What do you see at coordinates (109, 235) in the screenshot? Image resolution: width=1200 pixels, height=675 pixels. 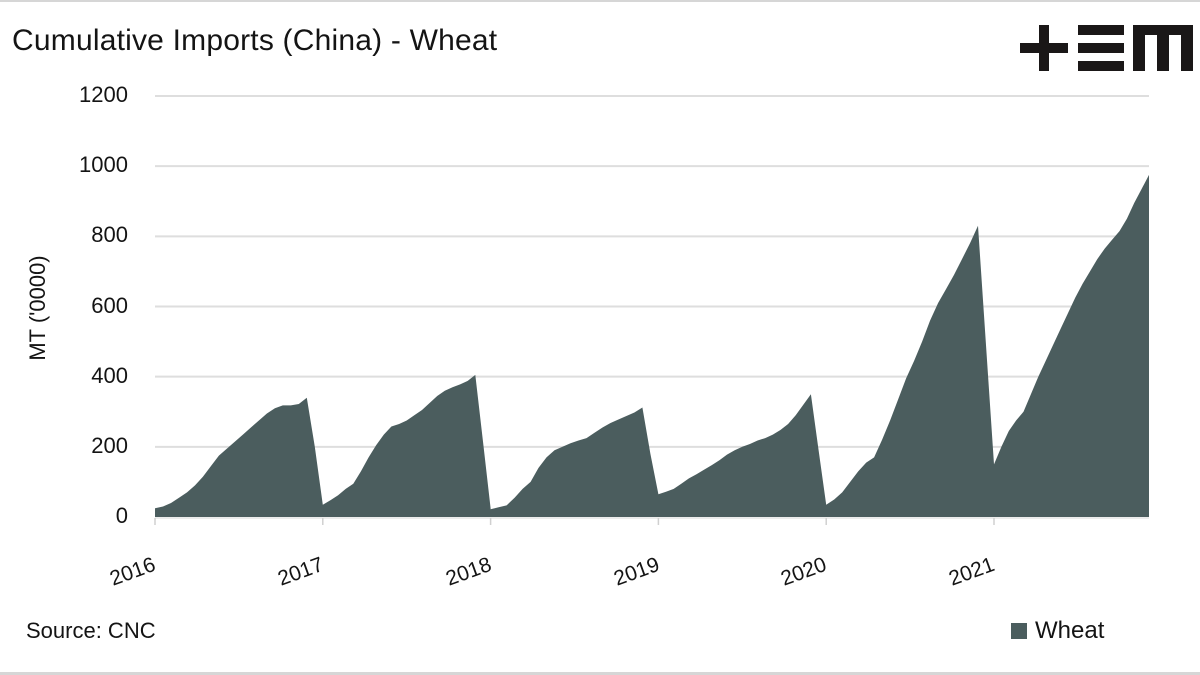 I see `y-tick-label: 800` at bounding box center [109, 235].